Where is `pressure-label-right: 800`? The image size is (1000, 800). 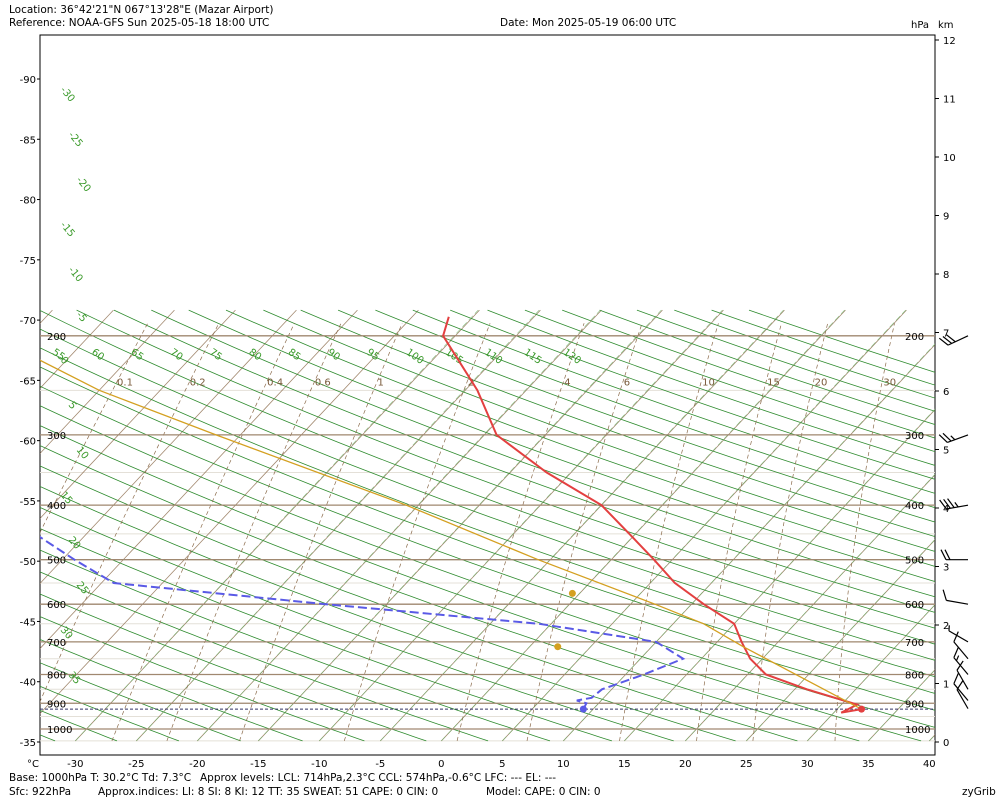
pressure-label-right: 800 is located at coordinates (914, 675).